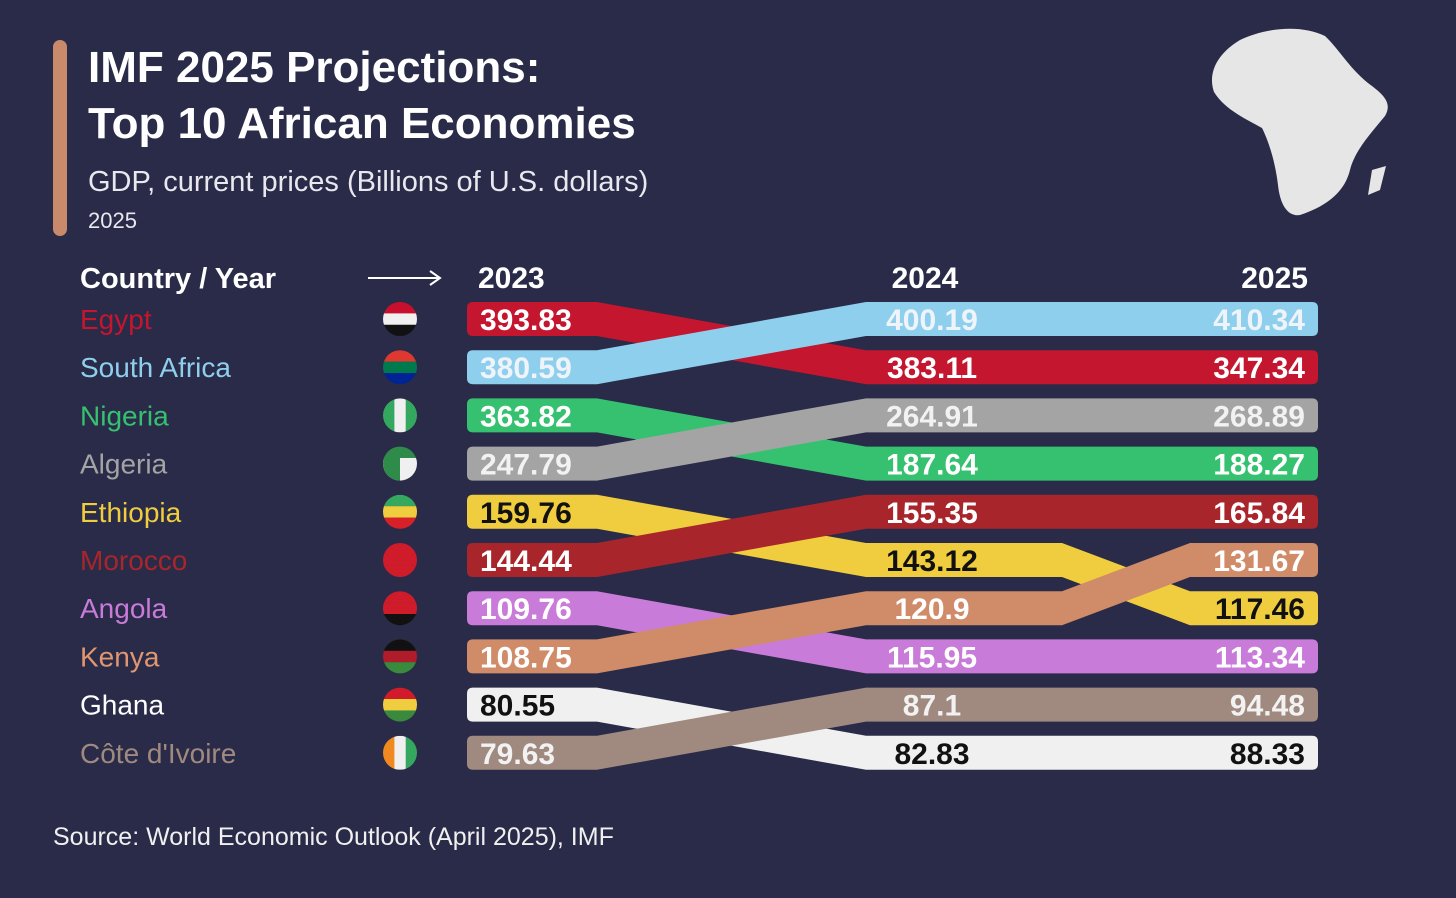 The height and width of the screenshot is (898, 1456). Describe the element at coordinates (511, 278) in the screenshot. I see `year-header-2023: 2023` at that location.